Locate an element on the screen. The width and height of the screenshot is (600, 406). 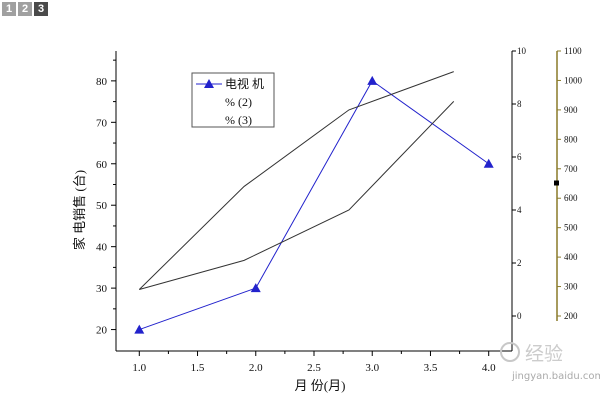
legend-box is located at coordinates (233, 100).